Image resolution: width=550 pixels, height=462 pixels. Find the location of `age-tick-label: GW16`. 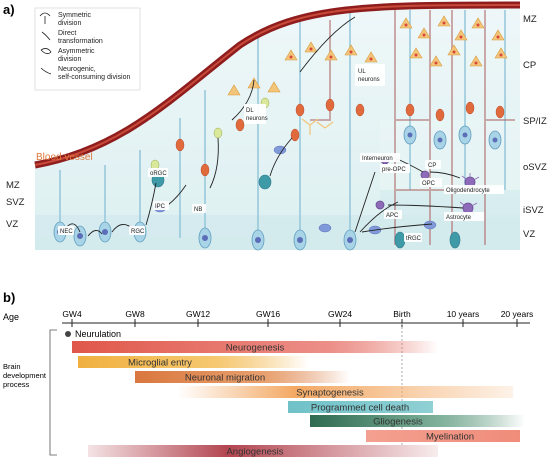

age-tick-label: GW16 is located at coordinates (268, 314).